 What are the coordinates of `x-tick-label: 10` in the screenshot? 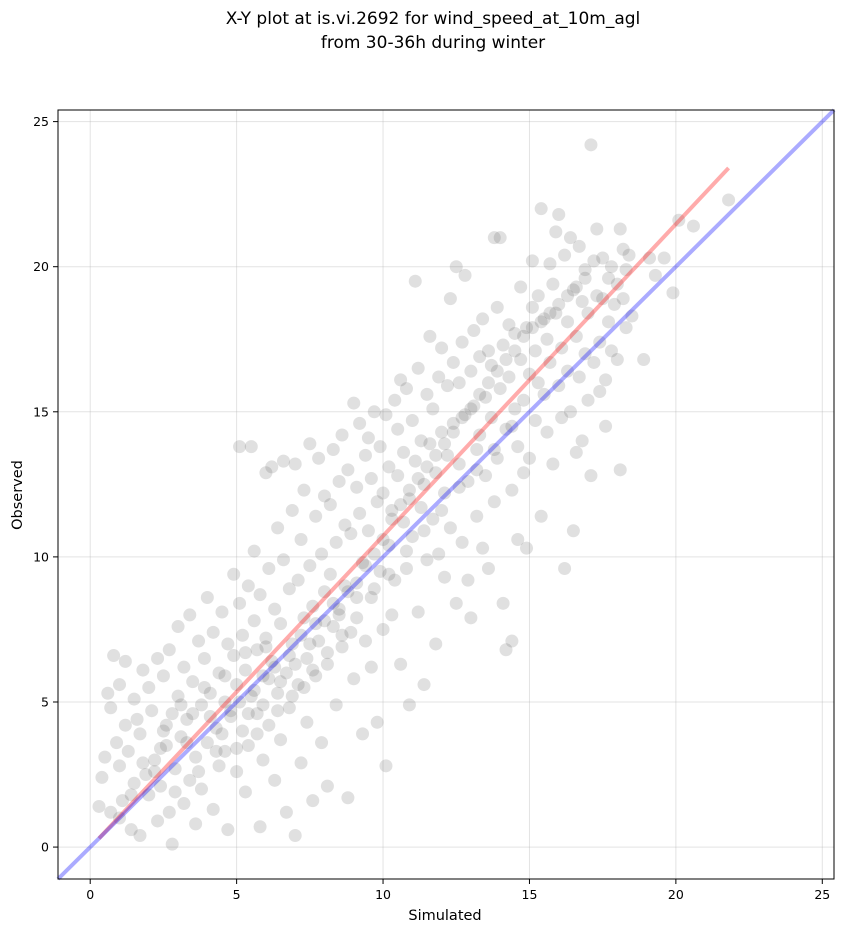 It's located at (383, 894).